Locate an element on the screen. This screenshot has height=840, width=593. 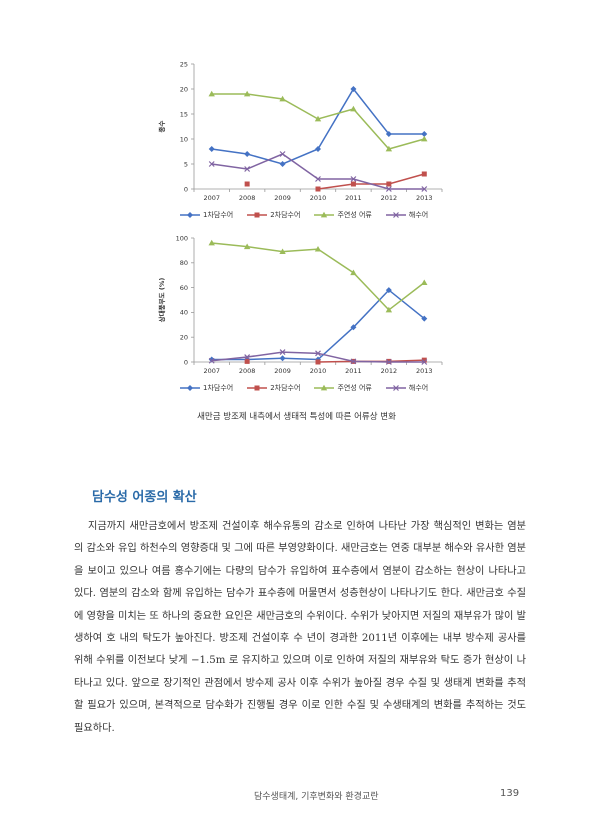
species-count-chart-svg: 종수 0 5 10 15 20 25 2007 2008 2009 2010 2011 2012 2013 is located at coordinates (300, 131).